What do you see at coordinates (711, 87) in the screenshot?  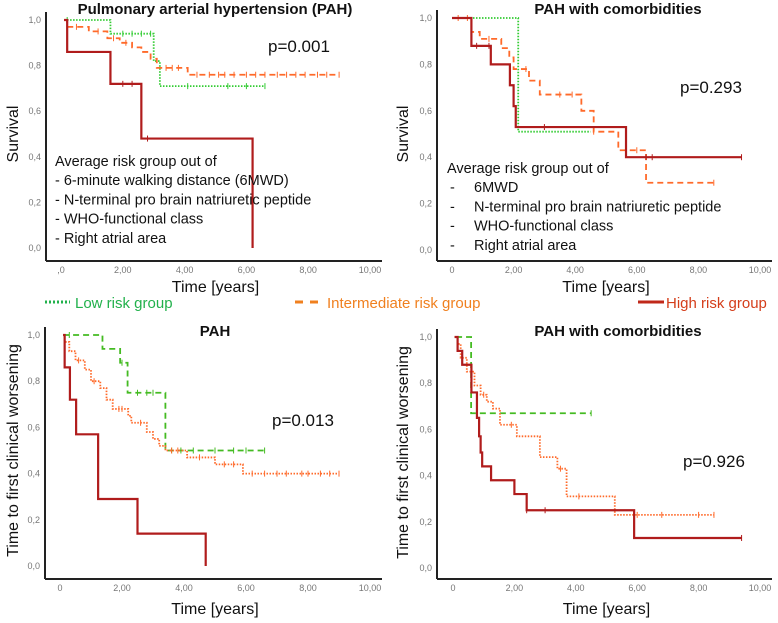 I see `p-value: p=0.293` at bounding box center [711, 87].